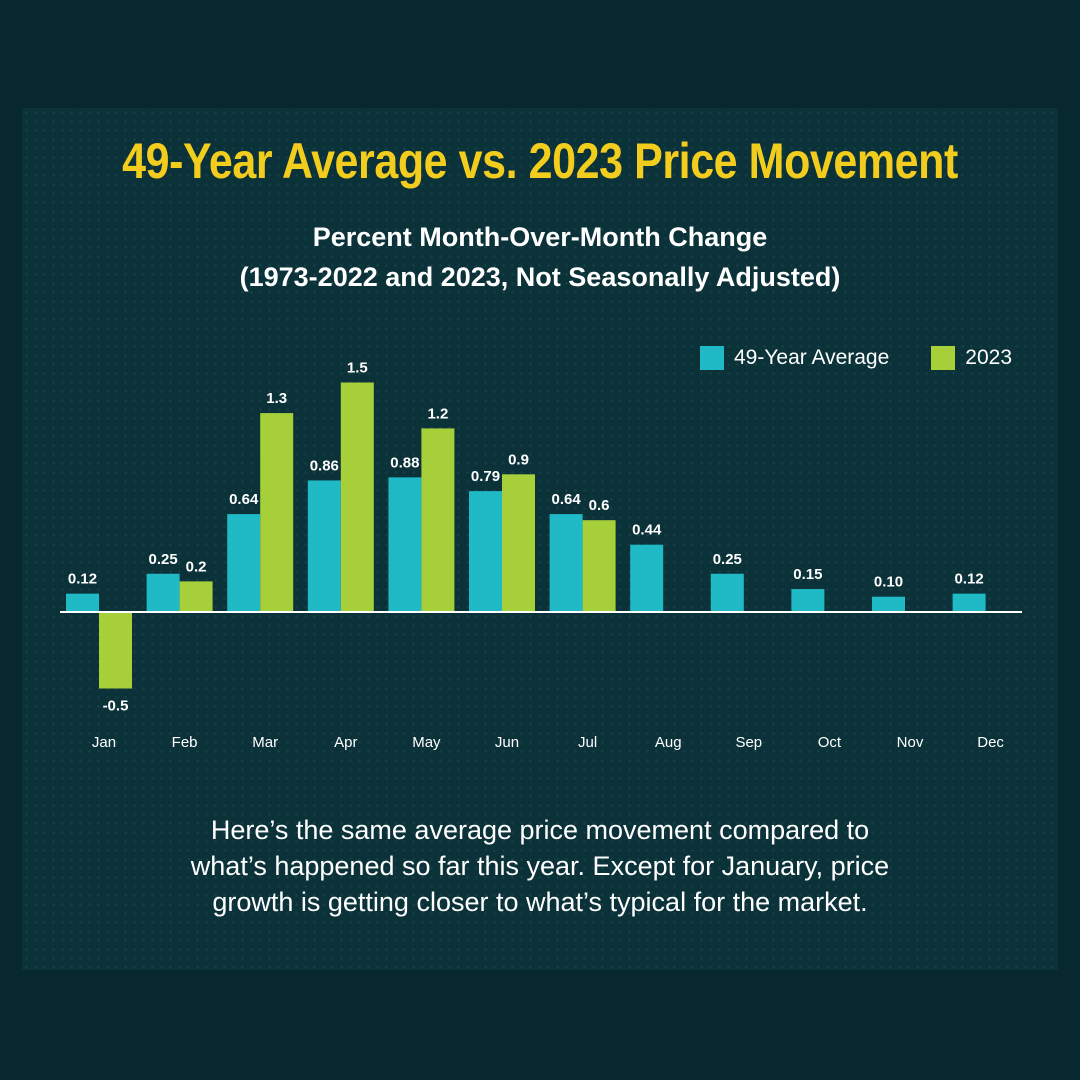  What do you see at coordinates (163, 592) in the screenshot?
I see `bar-average-feb` at bounding box center [163, 592].